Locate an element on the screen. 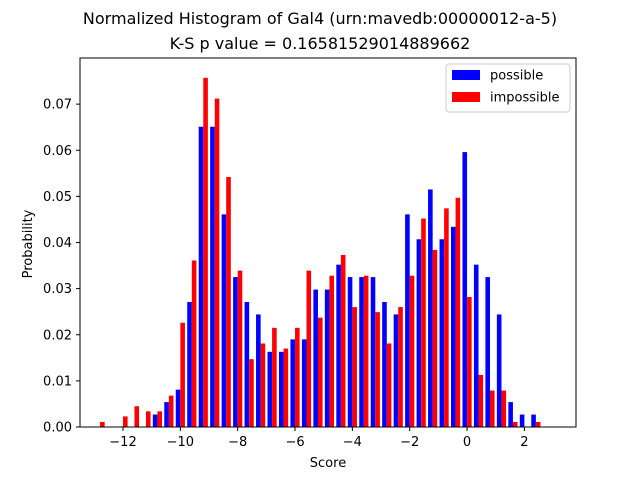  legend-swatch-impossible is located at coordinates (466, 97).